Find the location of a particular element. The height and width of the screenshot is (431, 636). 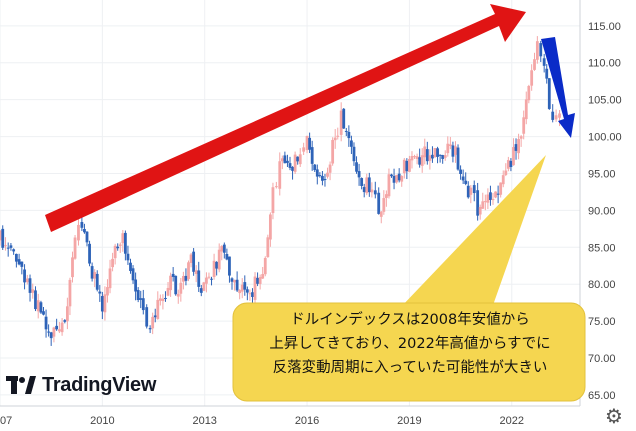

downtrend-arrow is located at coordinates (558, 87).